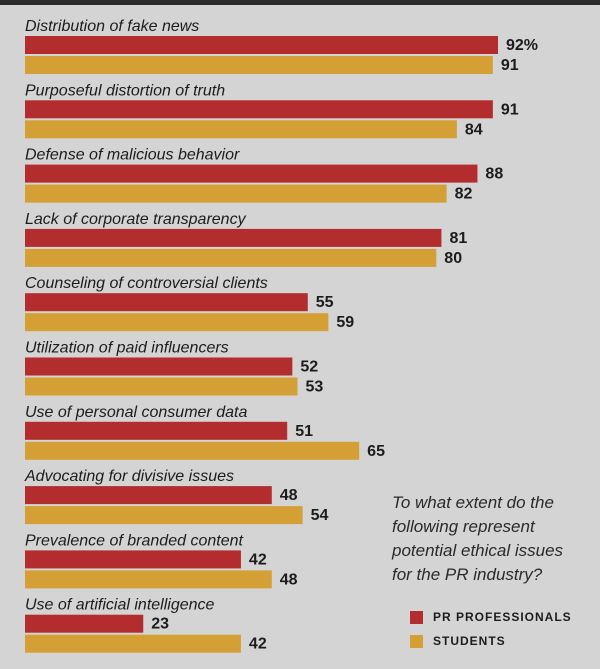  Describe the element at coordinates (304, 431) in the screenshot. I see `value-label-pr-professionals-use-of-personal-consumer-data: 51` at that location.